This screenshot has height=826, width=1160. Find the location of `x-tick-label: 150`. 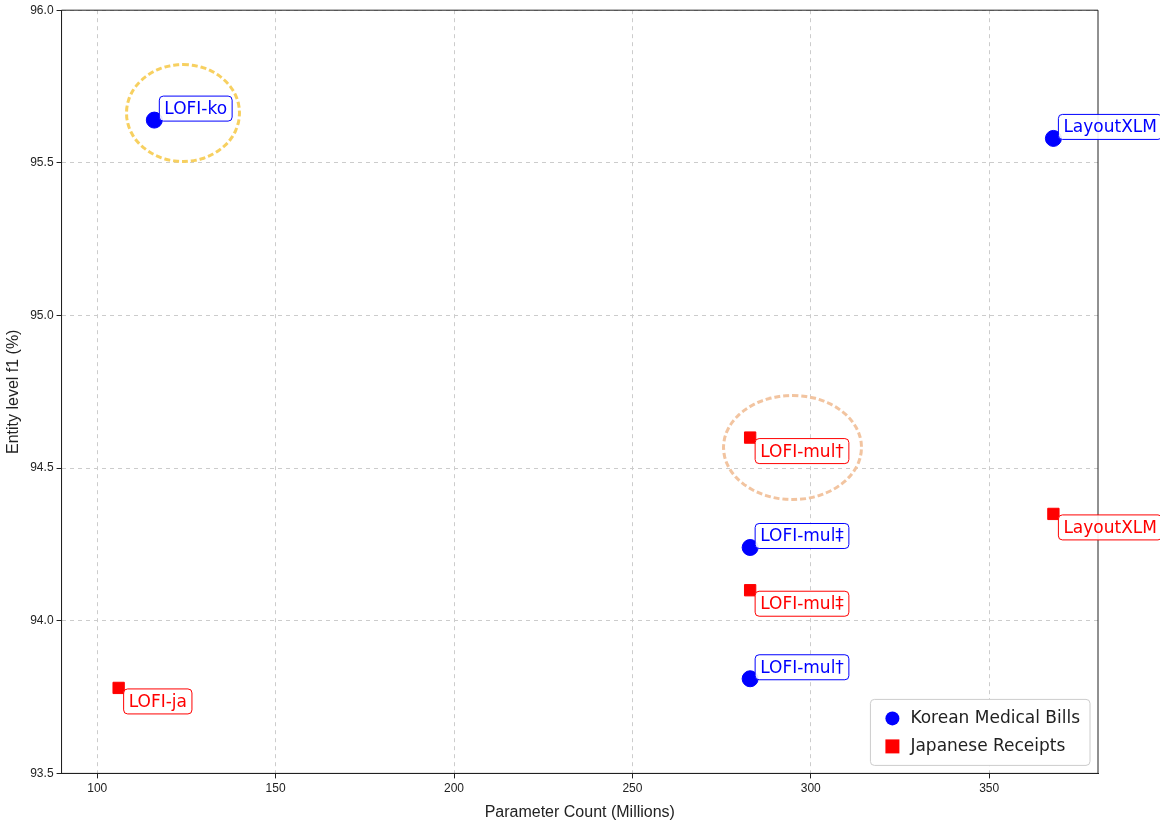

x-tick-label: 150 is located at coordinates (275, 787).